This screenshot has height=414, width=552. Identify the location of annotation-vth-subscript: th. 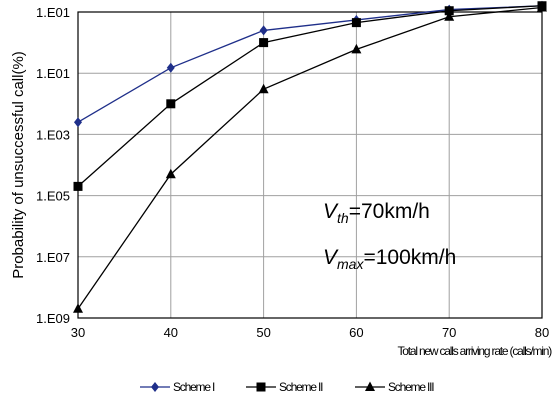
(343, 218).